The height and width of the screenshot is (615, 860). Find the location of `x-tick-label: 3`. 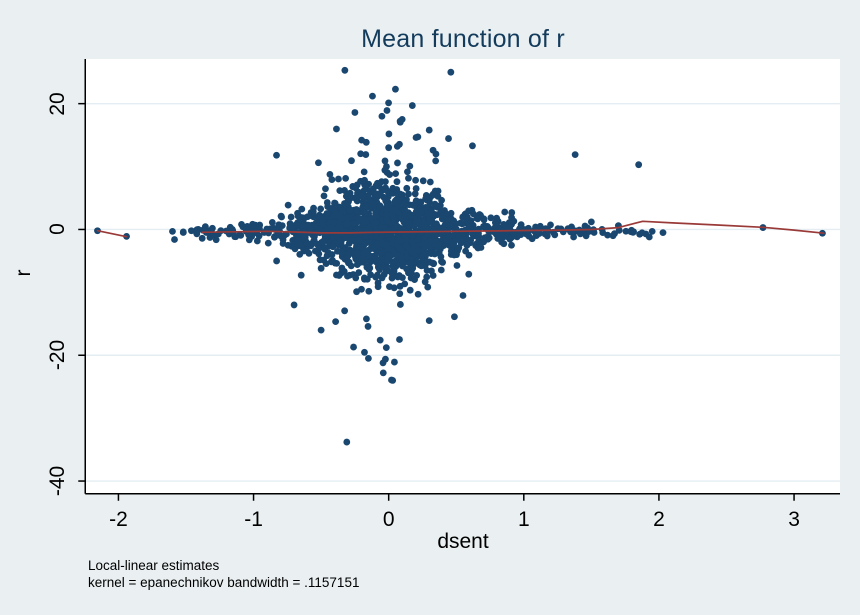

x-tick-label: 3 is located at coordinates (794, 519).